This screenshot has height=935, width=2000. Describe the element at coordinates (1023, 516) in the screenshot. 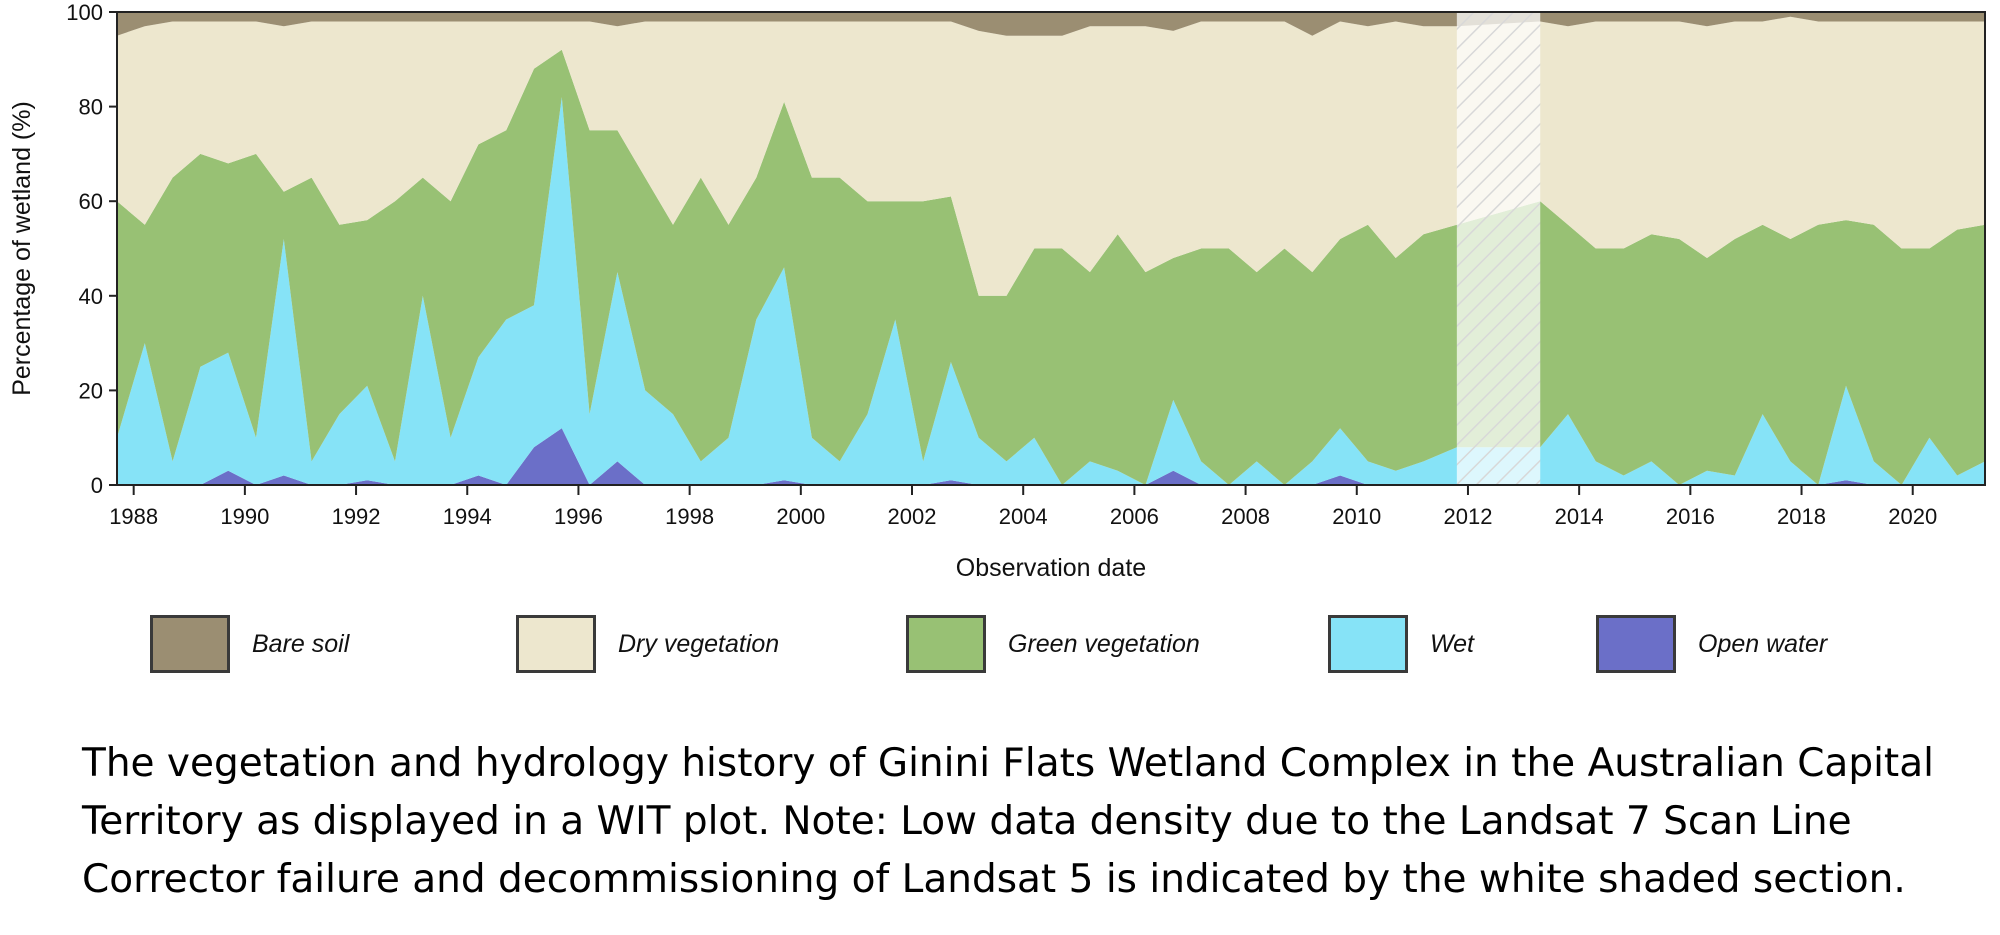

I see `x-tick-label-2004: 2004` at that location.